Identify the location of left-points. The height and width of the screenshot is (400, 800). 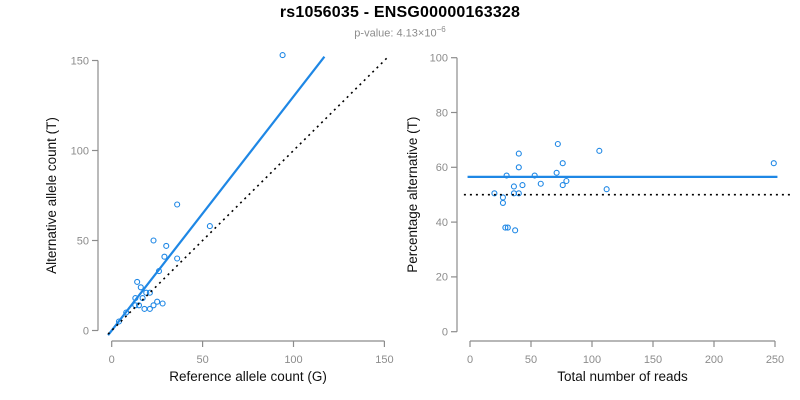
(200, 188).